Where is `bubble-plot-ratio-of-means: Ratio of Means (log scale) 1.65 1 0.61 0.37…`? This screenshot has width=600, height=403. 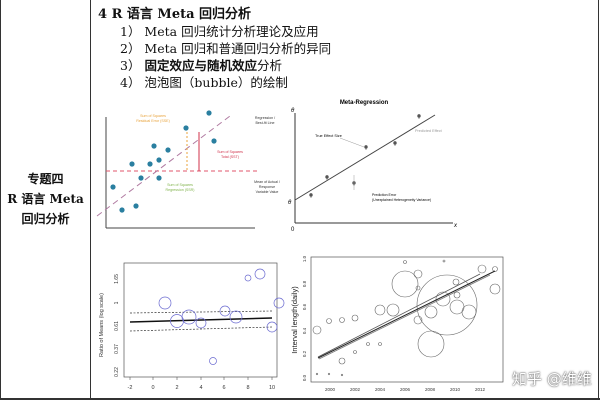 bubble-plot-ratio-of-means: Ratio of Means (log scale) 1.65 1 0.61 0.37… is located at coordinates (192, 326).